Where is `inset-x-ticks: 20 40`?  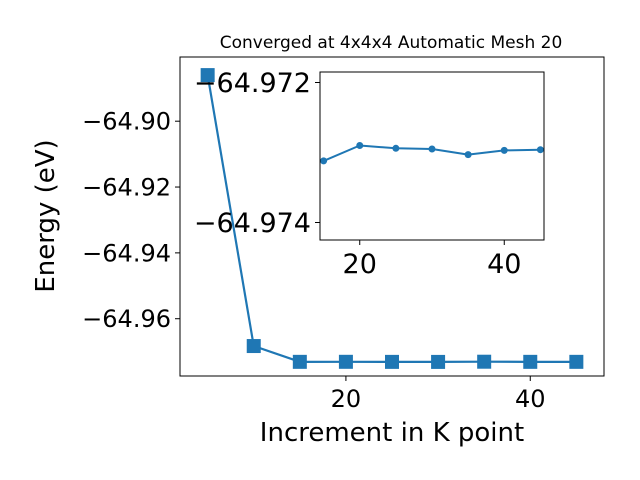 inset-x-ticks: 20 40 is located at coordinates (432, 260).